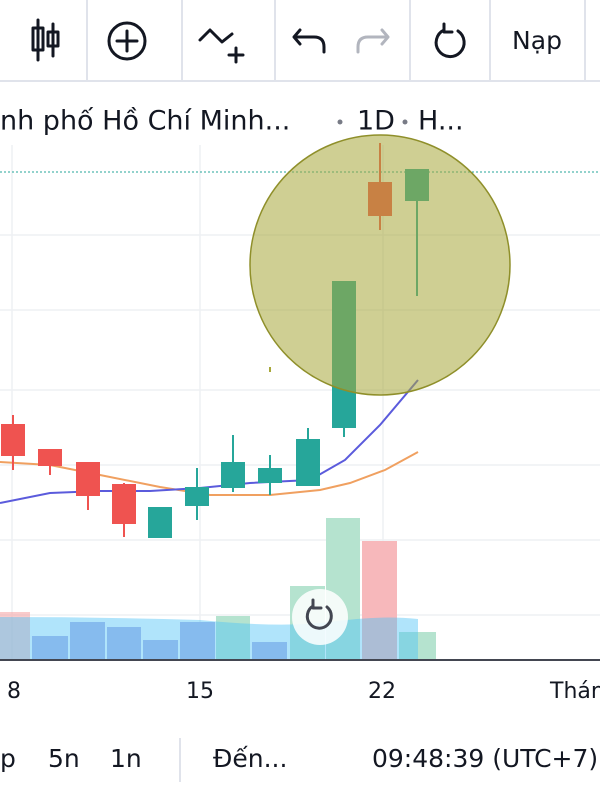 Image resolution: width=600 pixels, height=800 pixels. I want to click on x-tick-label: Thán, so click(574, 691).